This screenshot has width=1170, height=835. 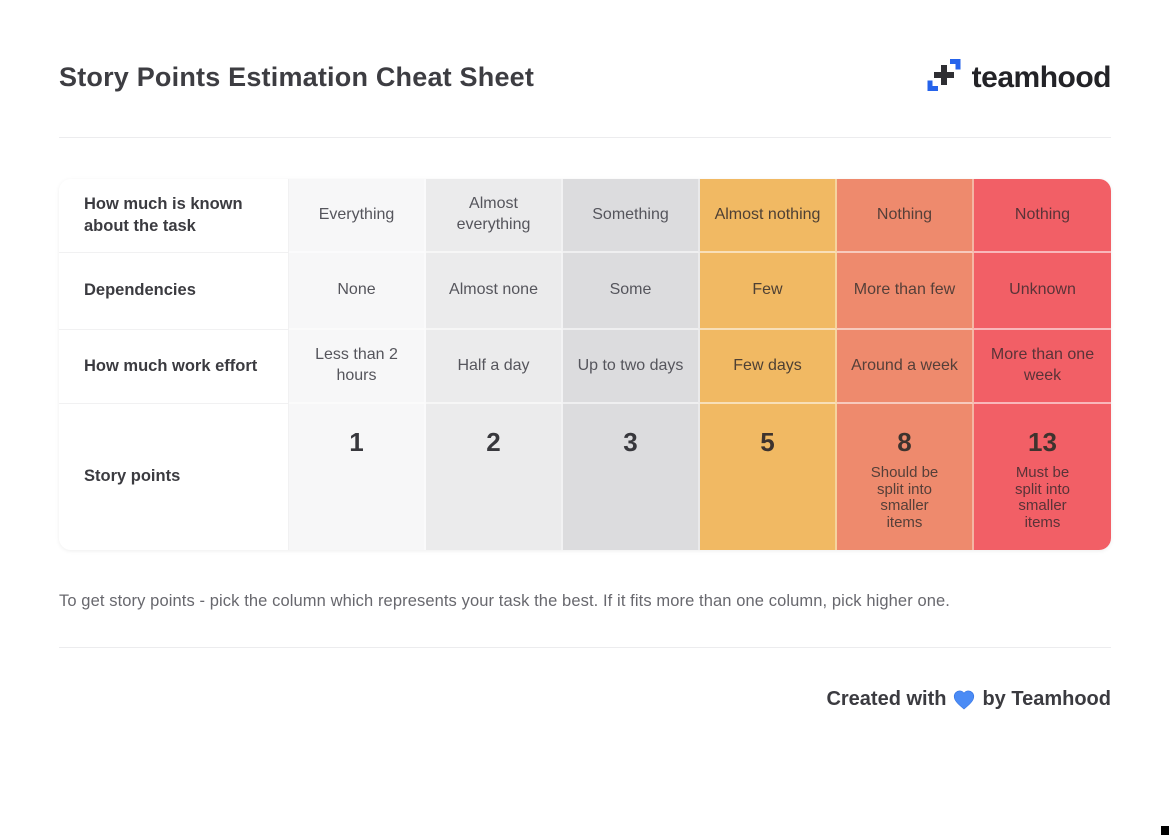 I want to click on story-points-cell: 2, so click(x=494, y=477).